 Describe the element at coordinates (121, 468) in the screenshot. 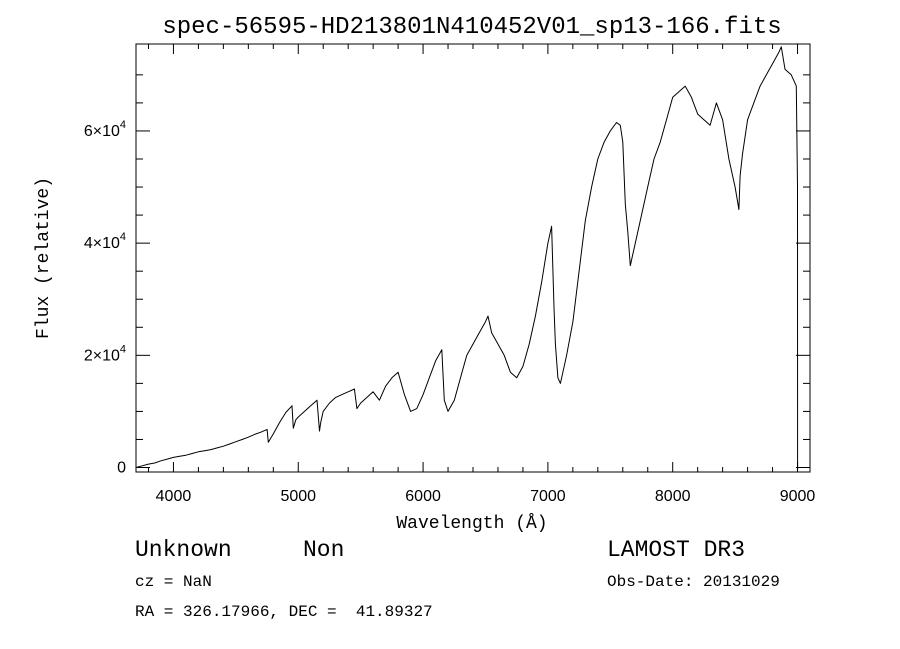

I see `y-tick-label: 0` at that location.